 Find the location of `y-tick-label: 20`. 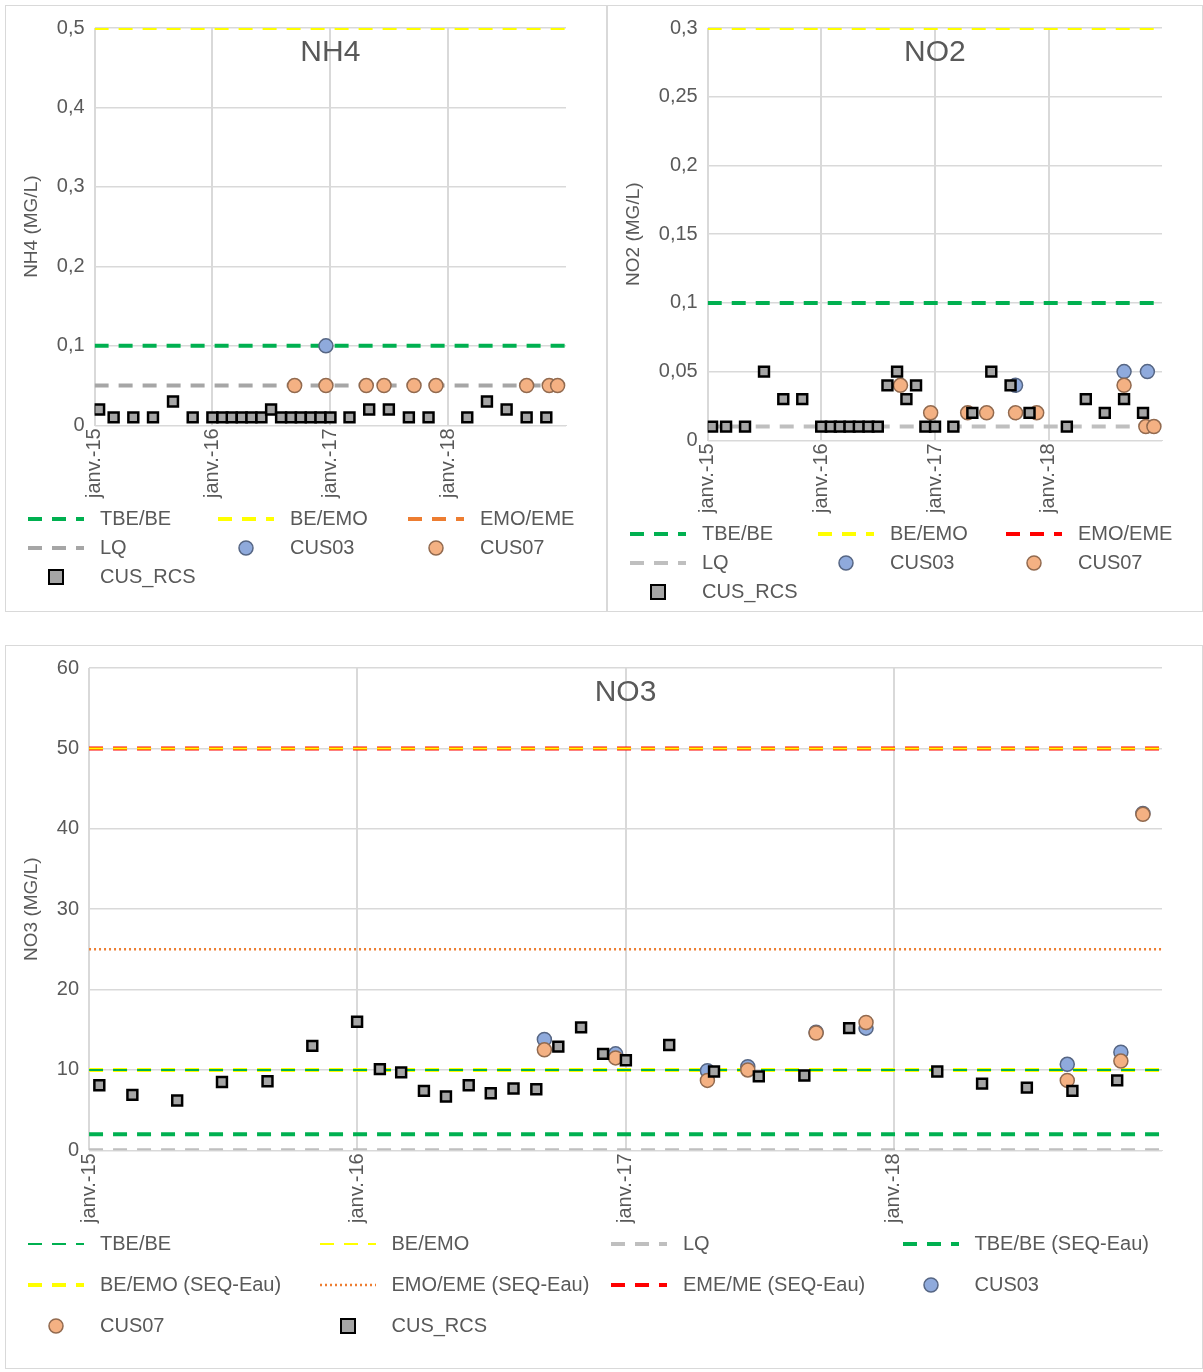

y-tick-label: 20 is located at coordinates (68, 988).